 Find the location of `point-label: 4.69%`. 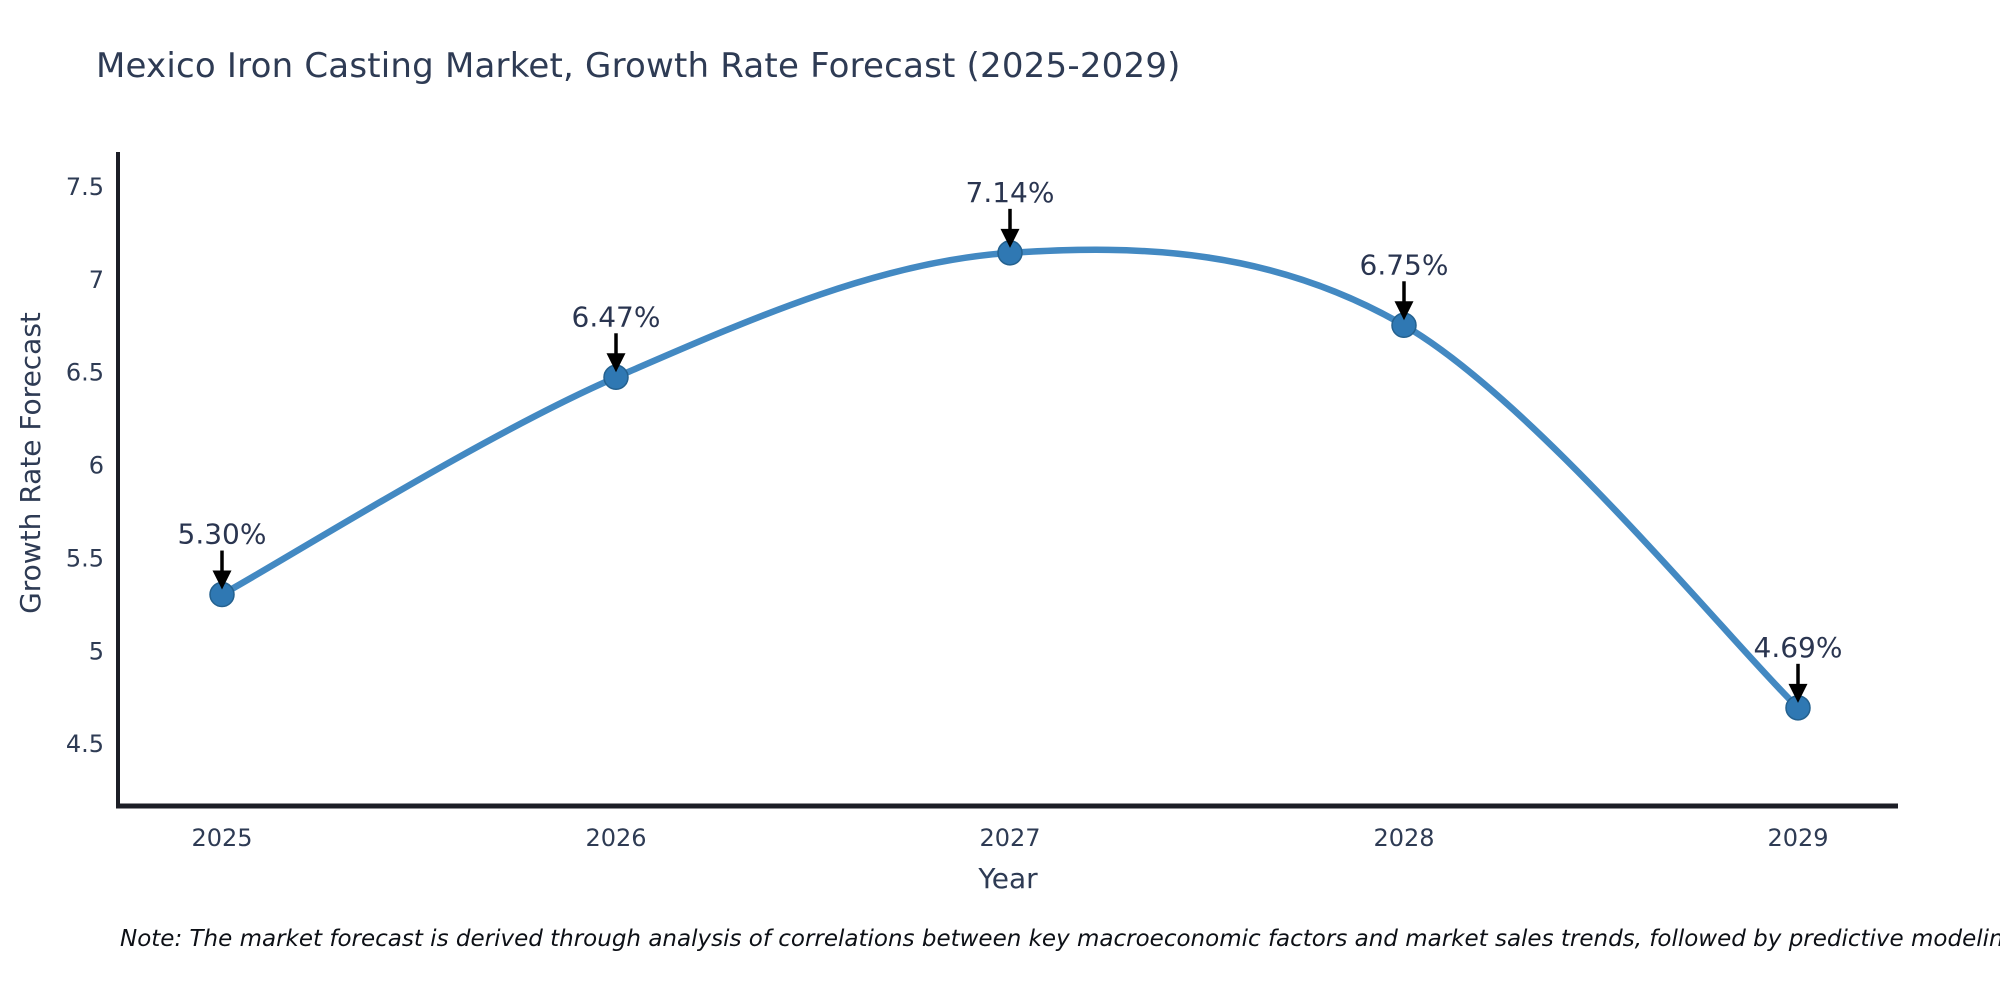

point-label: 4.69% is located at coordinates (1798, 647).